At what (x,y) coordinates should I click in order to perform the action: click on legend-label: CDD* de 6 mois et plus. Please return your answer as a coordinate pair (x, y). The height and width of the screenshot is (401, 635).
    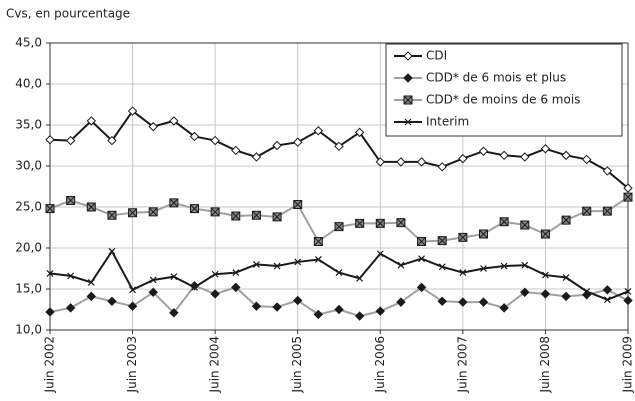
    Looking at the image, I should click on (496, 78).